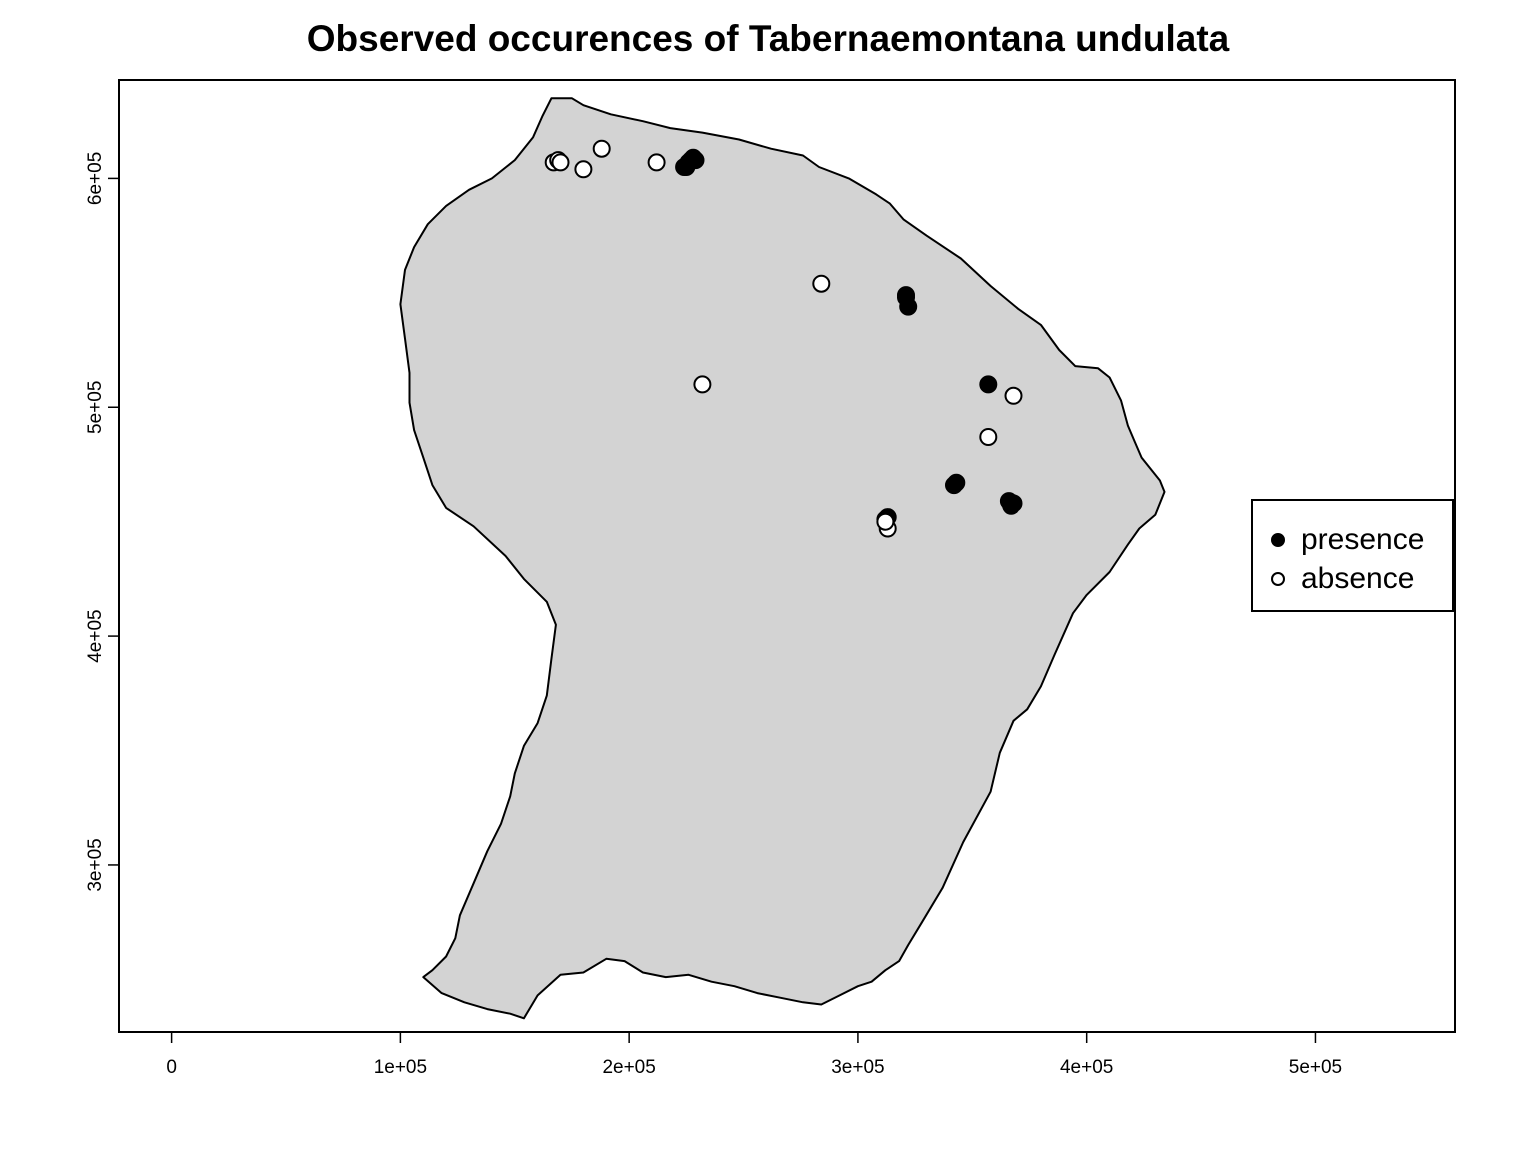 Image resolution: width=1536 pixels, height=1152 pixels. I want to click on y-tick-label: 4e+05, so click(95, 635).